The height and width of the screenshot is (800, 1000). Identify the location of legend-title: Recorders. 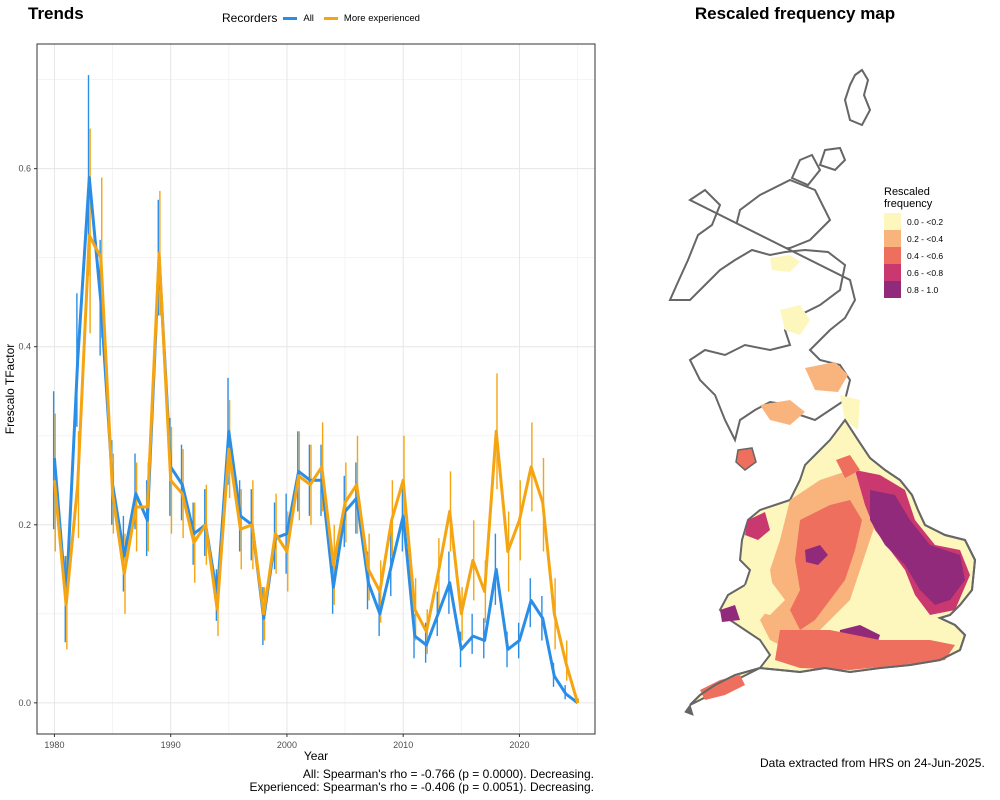
(250, 18).